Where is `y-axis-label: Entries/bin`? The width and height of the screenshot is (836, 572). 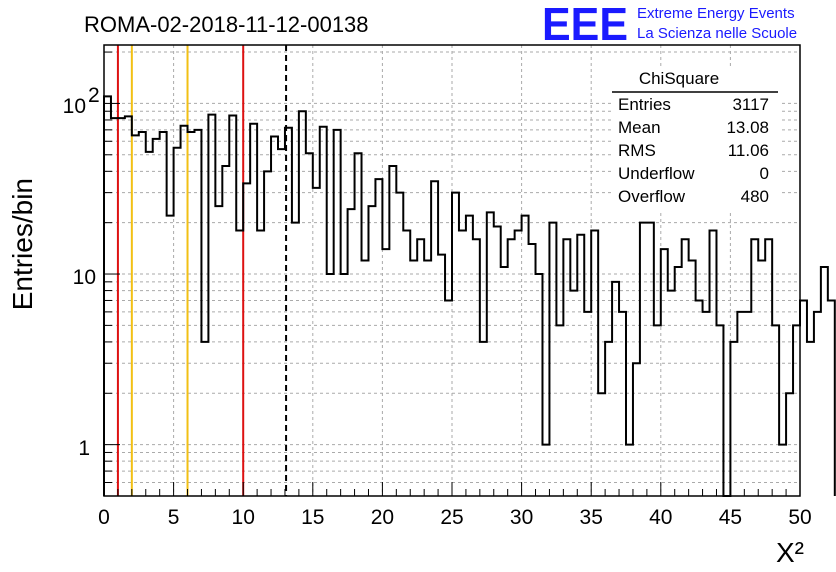
y-axis-label: Entries/bin is located at coordinates (22, 244).